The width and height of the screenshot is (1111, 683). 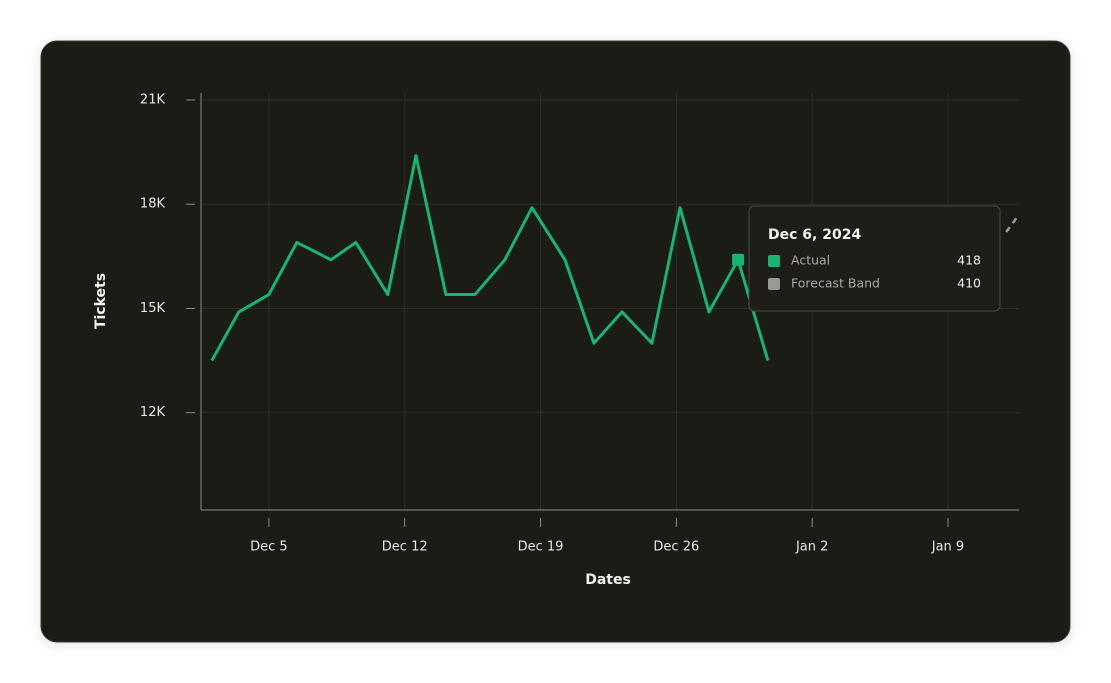 What do you see at coordinates (947, 547) in the screenshot?
I see `x-tick-label: Jan 9` at bounding box center [947, 547].